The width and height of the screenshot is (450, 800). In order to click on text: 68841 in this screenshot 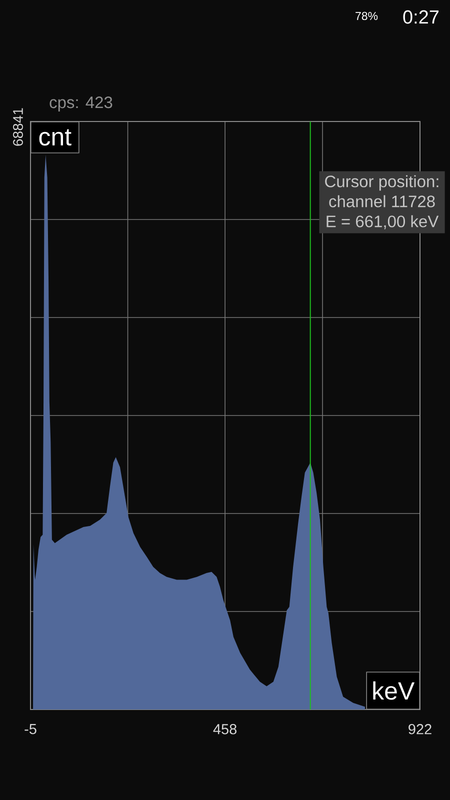, I will do `click(18, 127)`.